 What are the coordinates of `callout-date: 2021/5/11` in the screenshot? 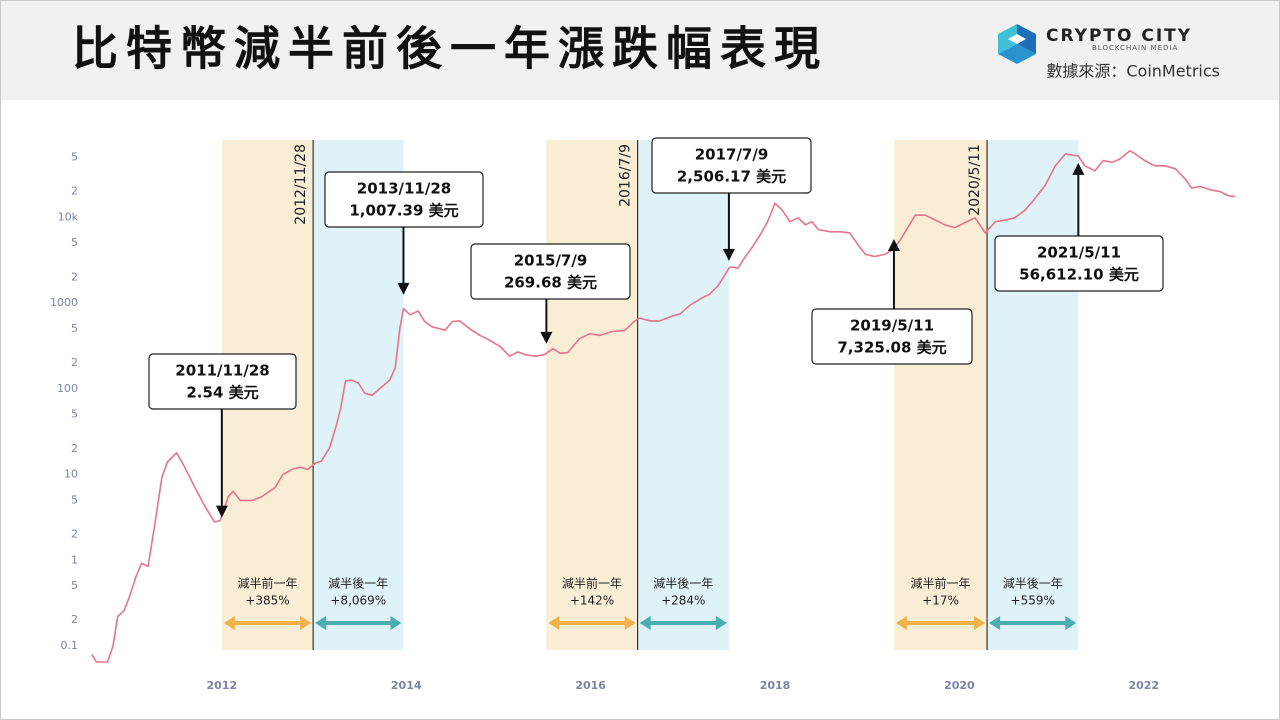 It's located at (1079, 253).